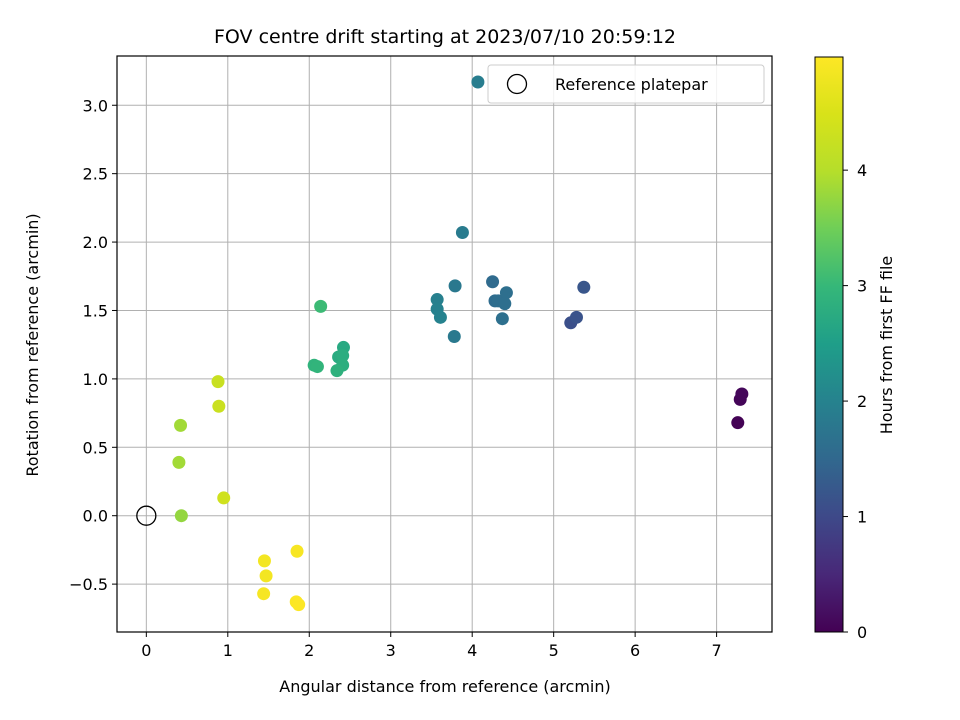  I want to click on x-tick-label: 5, so click(554, 650).